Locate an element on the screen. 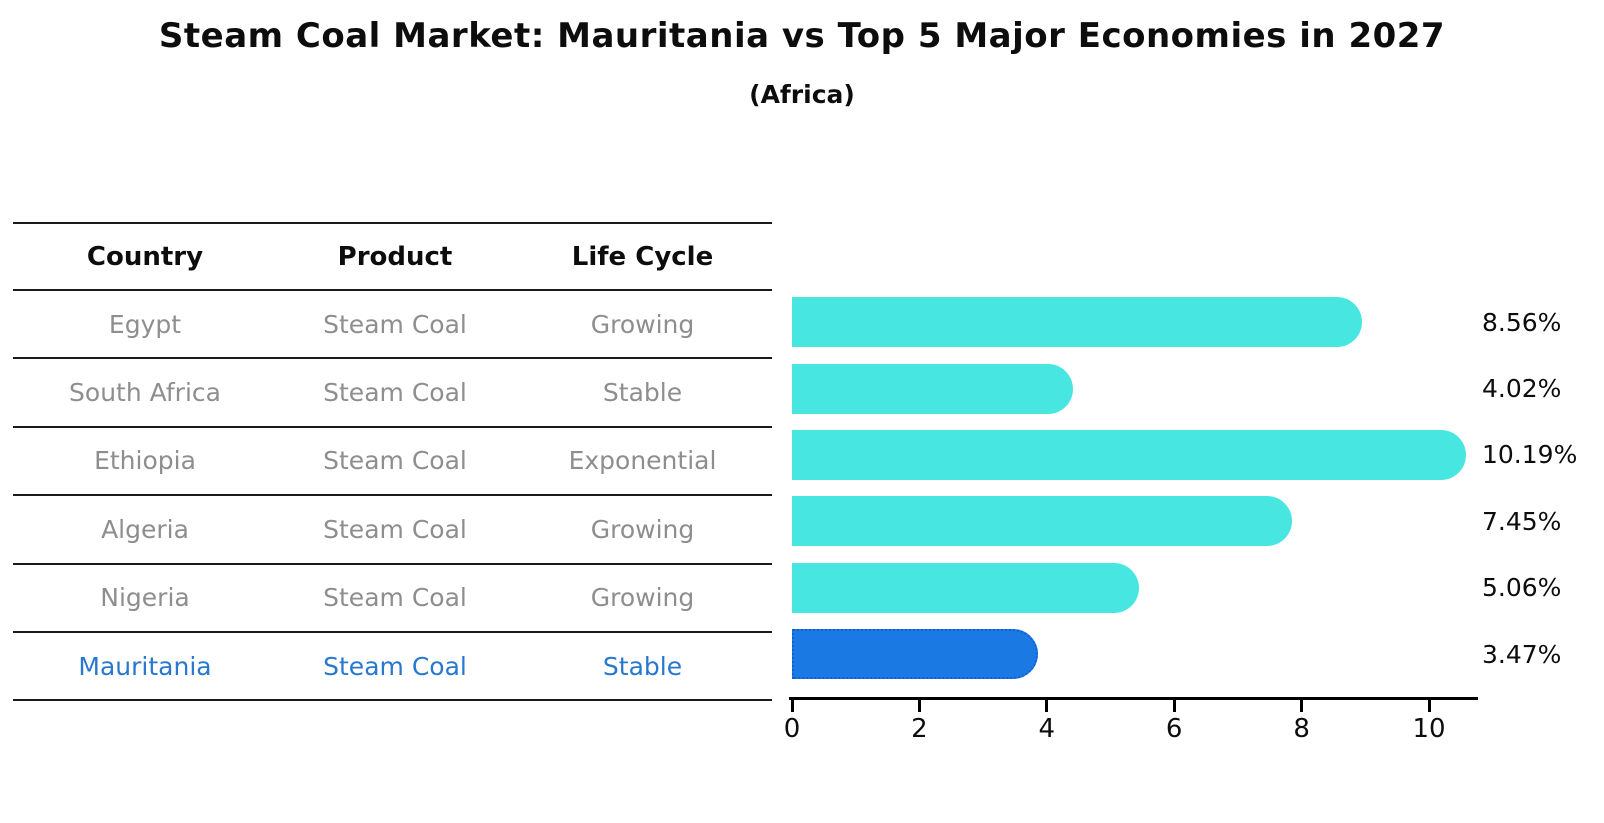  bar-mauritania is located at coordinates (915, 654).